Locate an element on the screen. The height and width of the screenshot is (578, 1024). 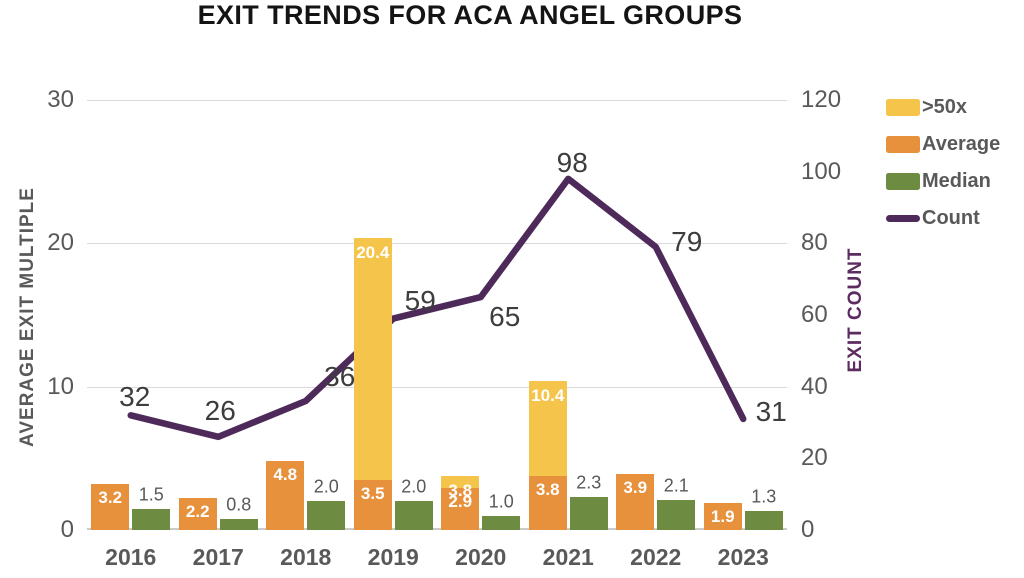
chart-title: EXIT TRENDS FOR ACA ANGEL GROUPS is located at coordinates (470, 15).